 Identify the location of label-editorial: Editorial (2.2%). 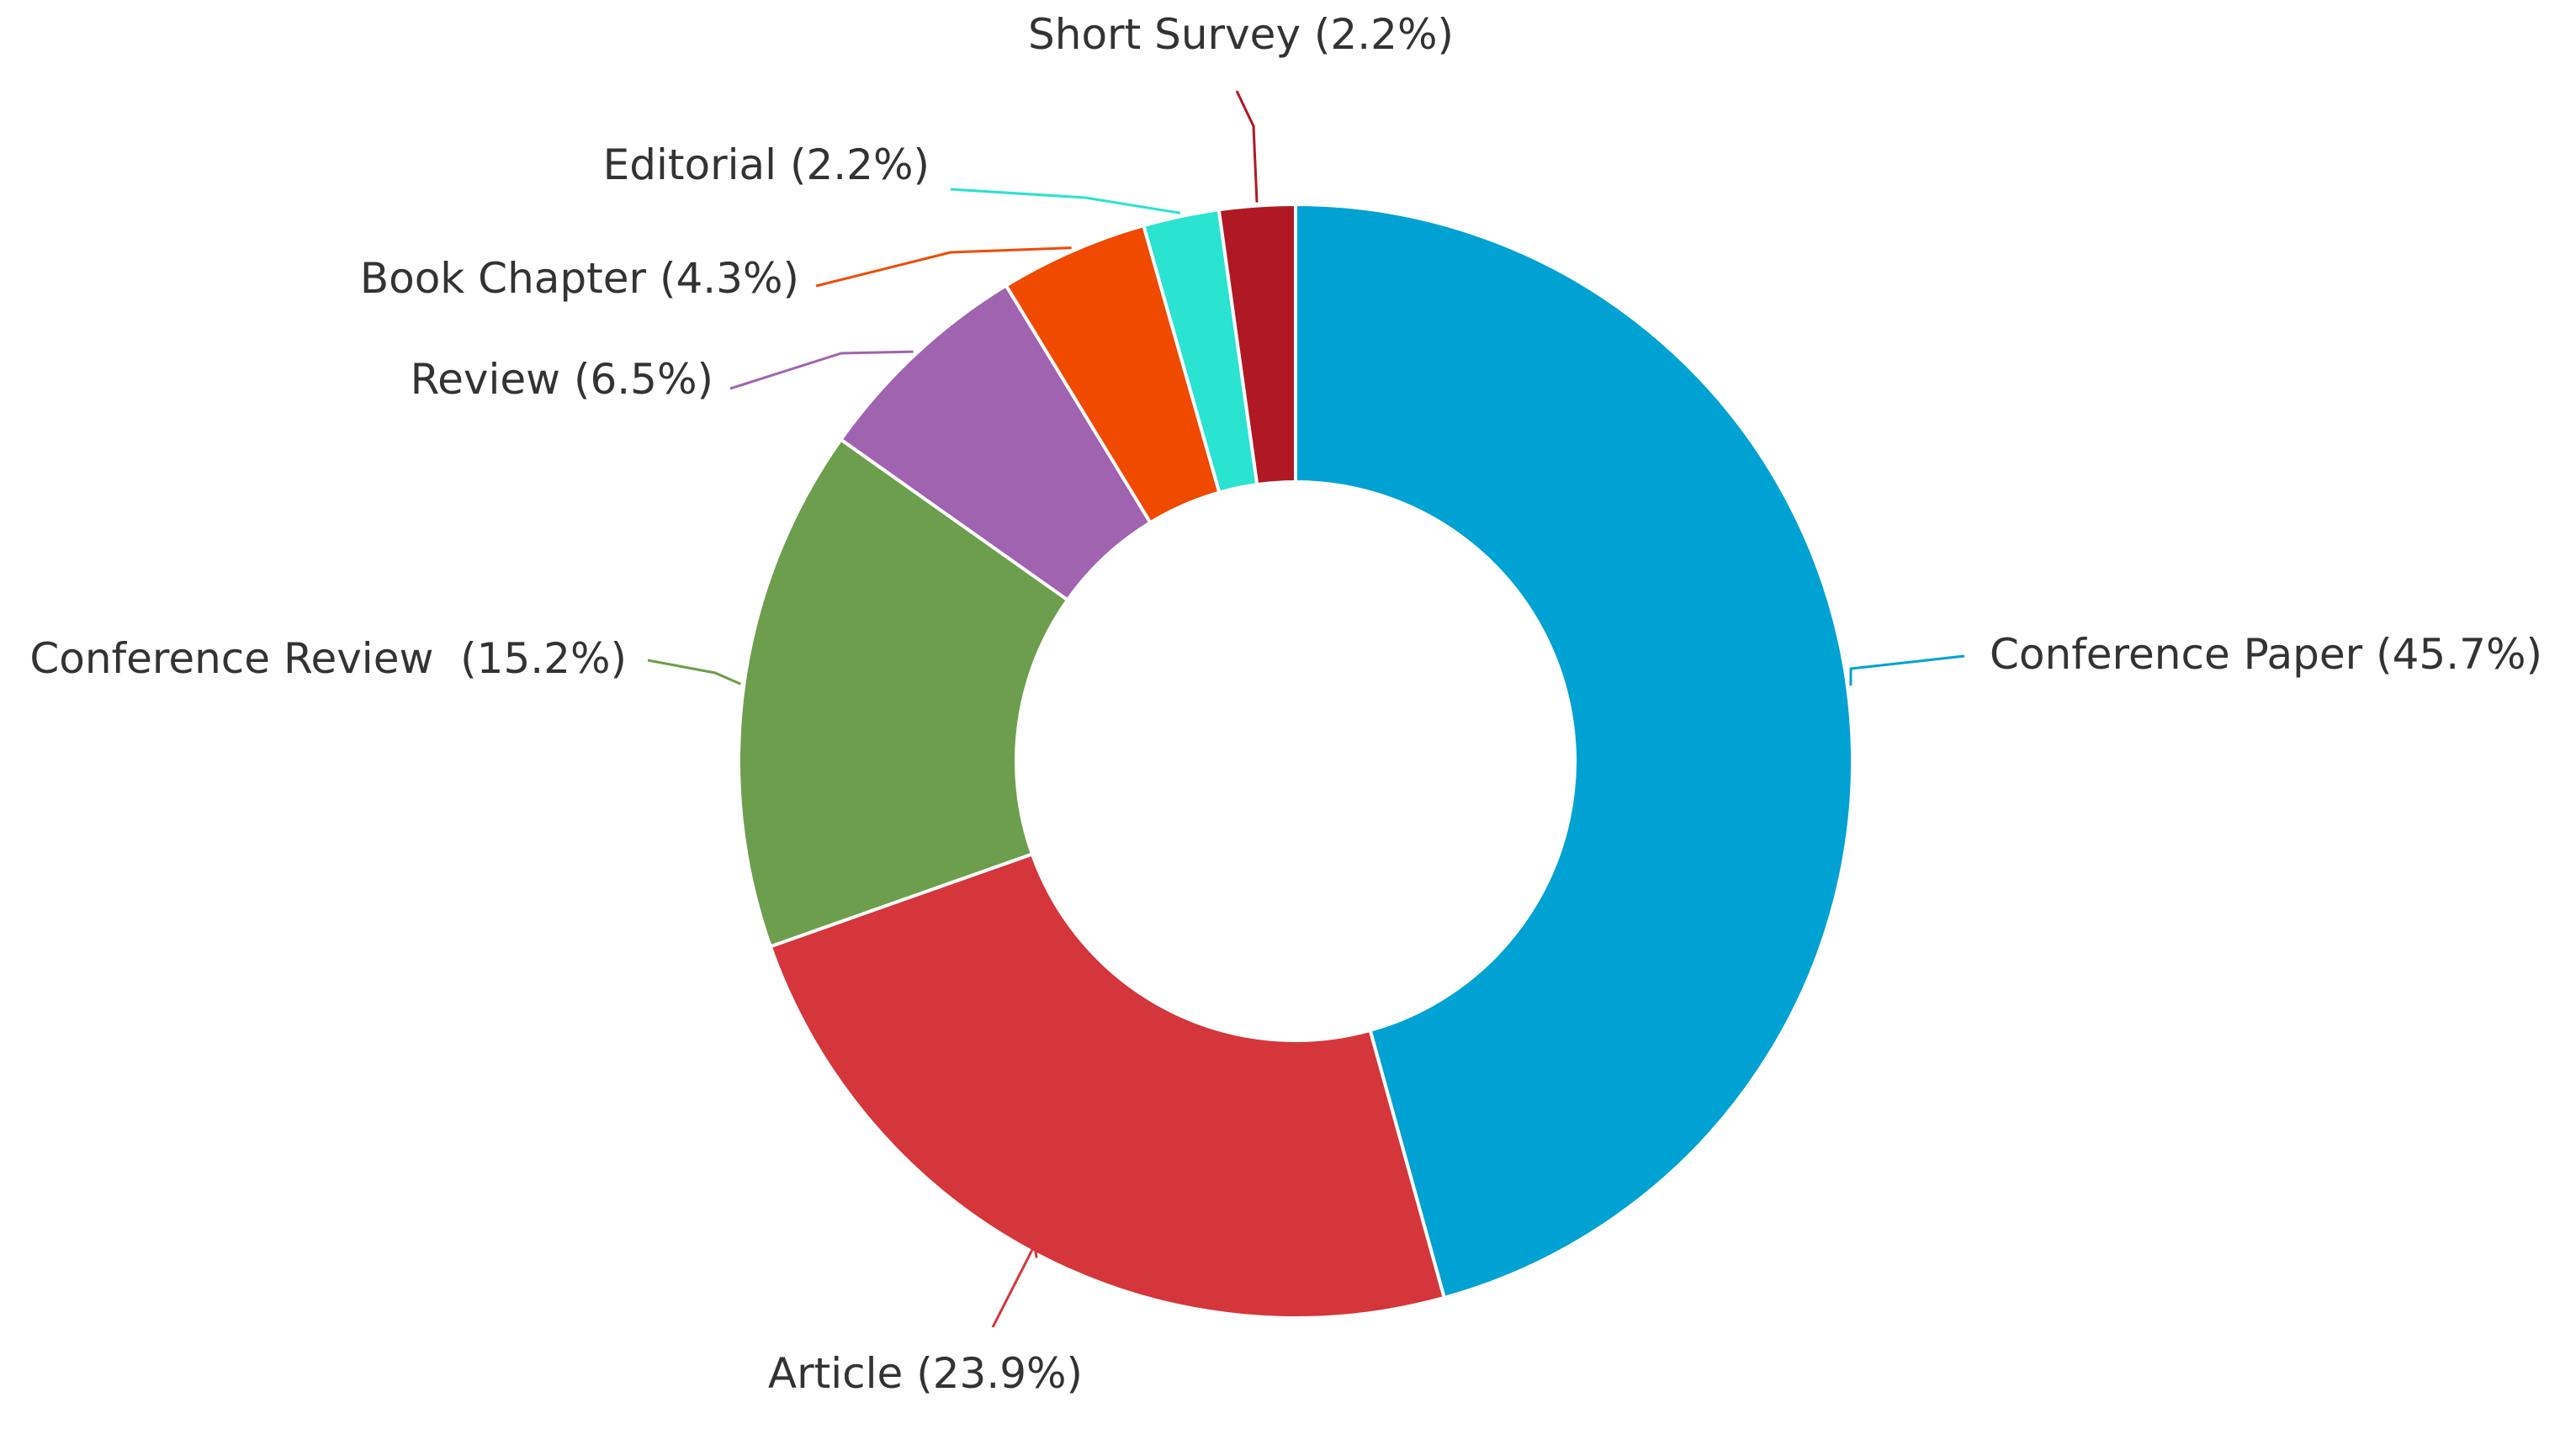
(766, 165).